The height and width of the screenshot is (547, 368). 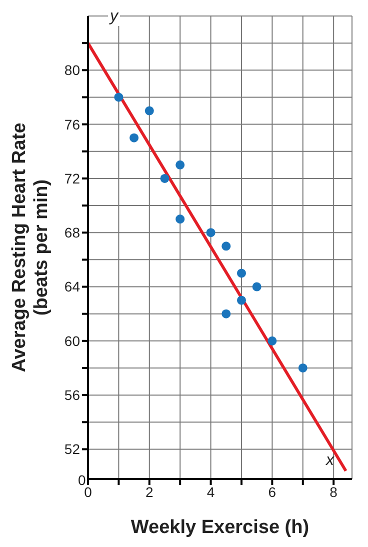 I want to click on y-tick-label: 64, so click(x=72, y=286).